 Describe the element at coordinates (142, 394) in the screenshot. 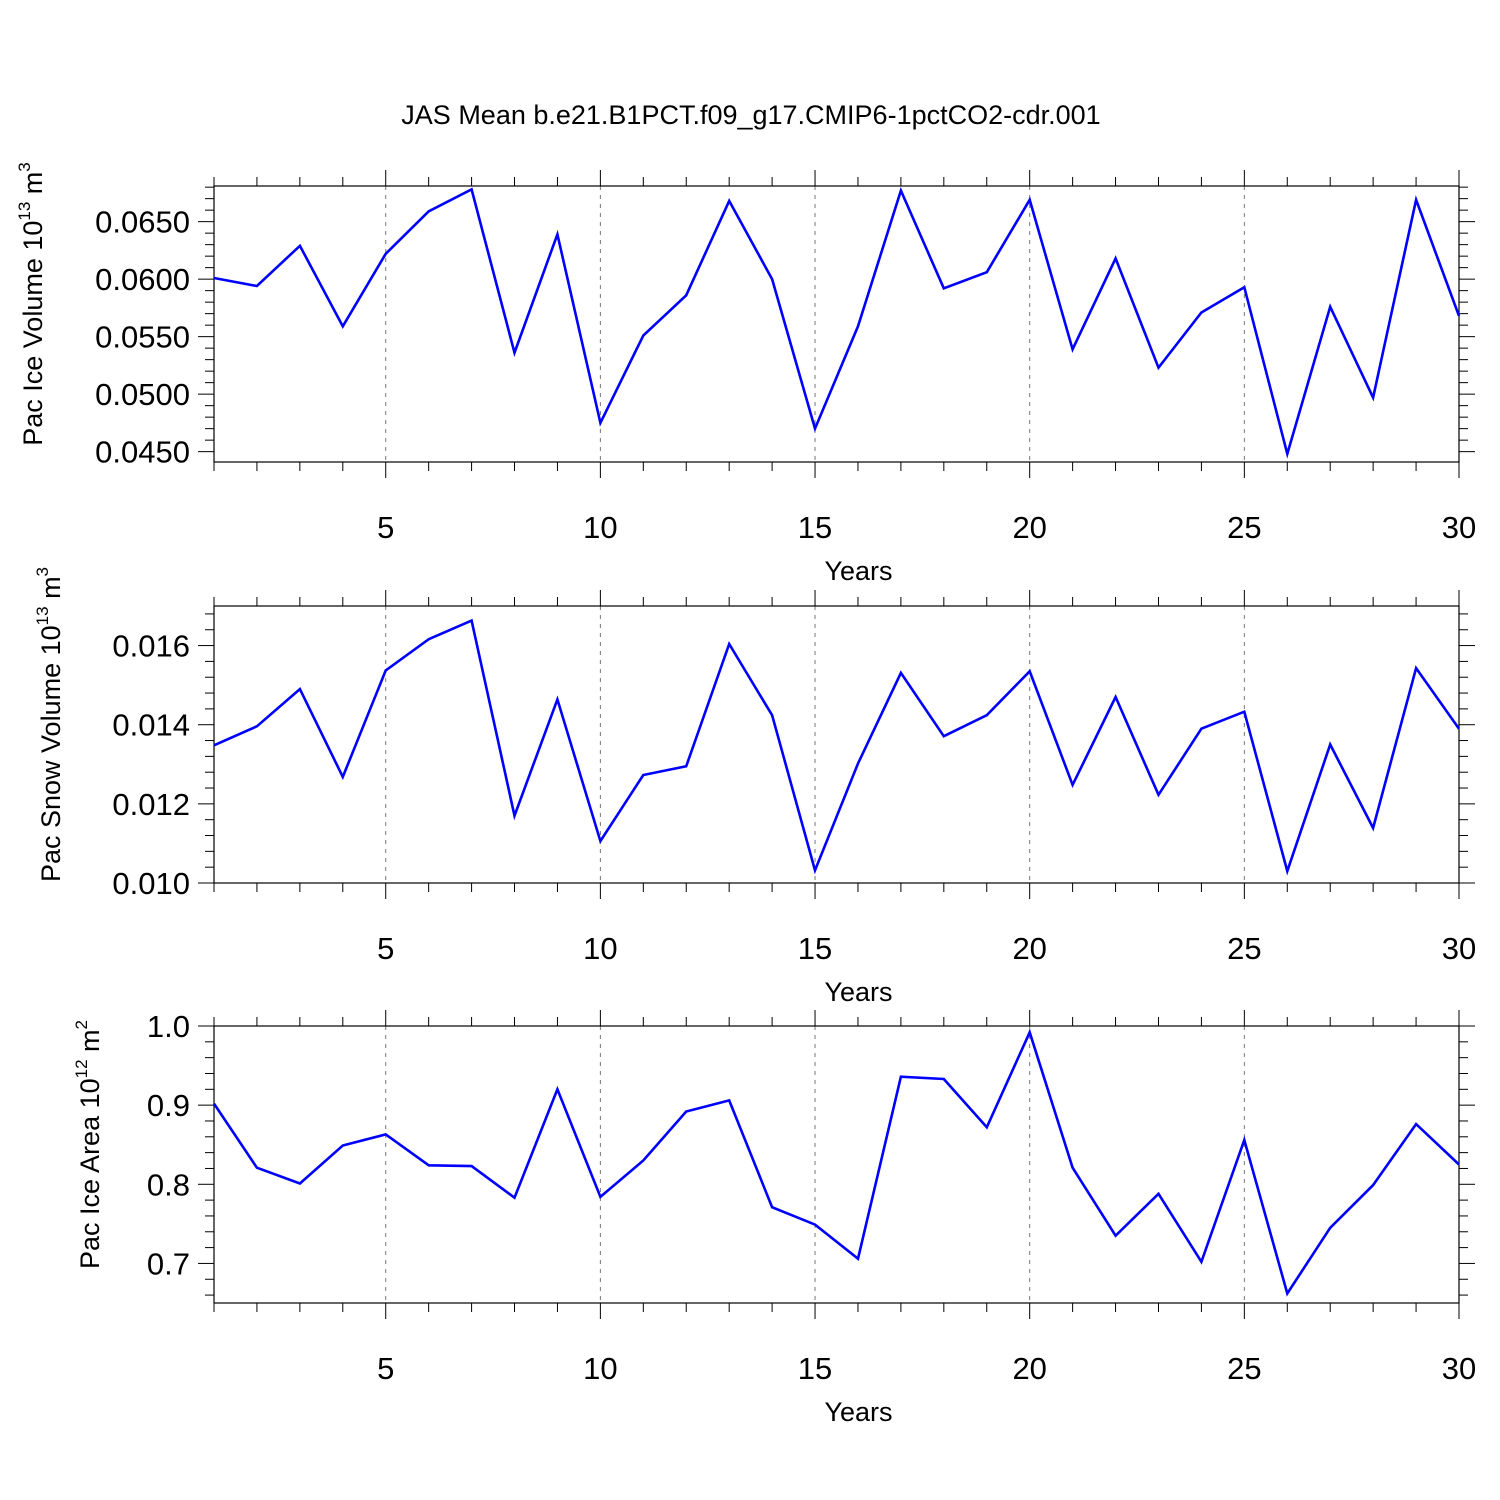

I see `y-tick-label: 0.0500` at that location.